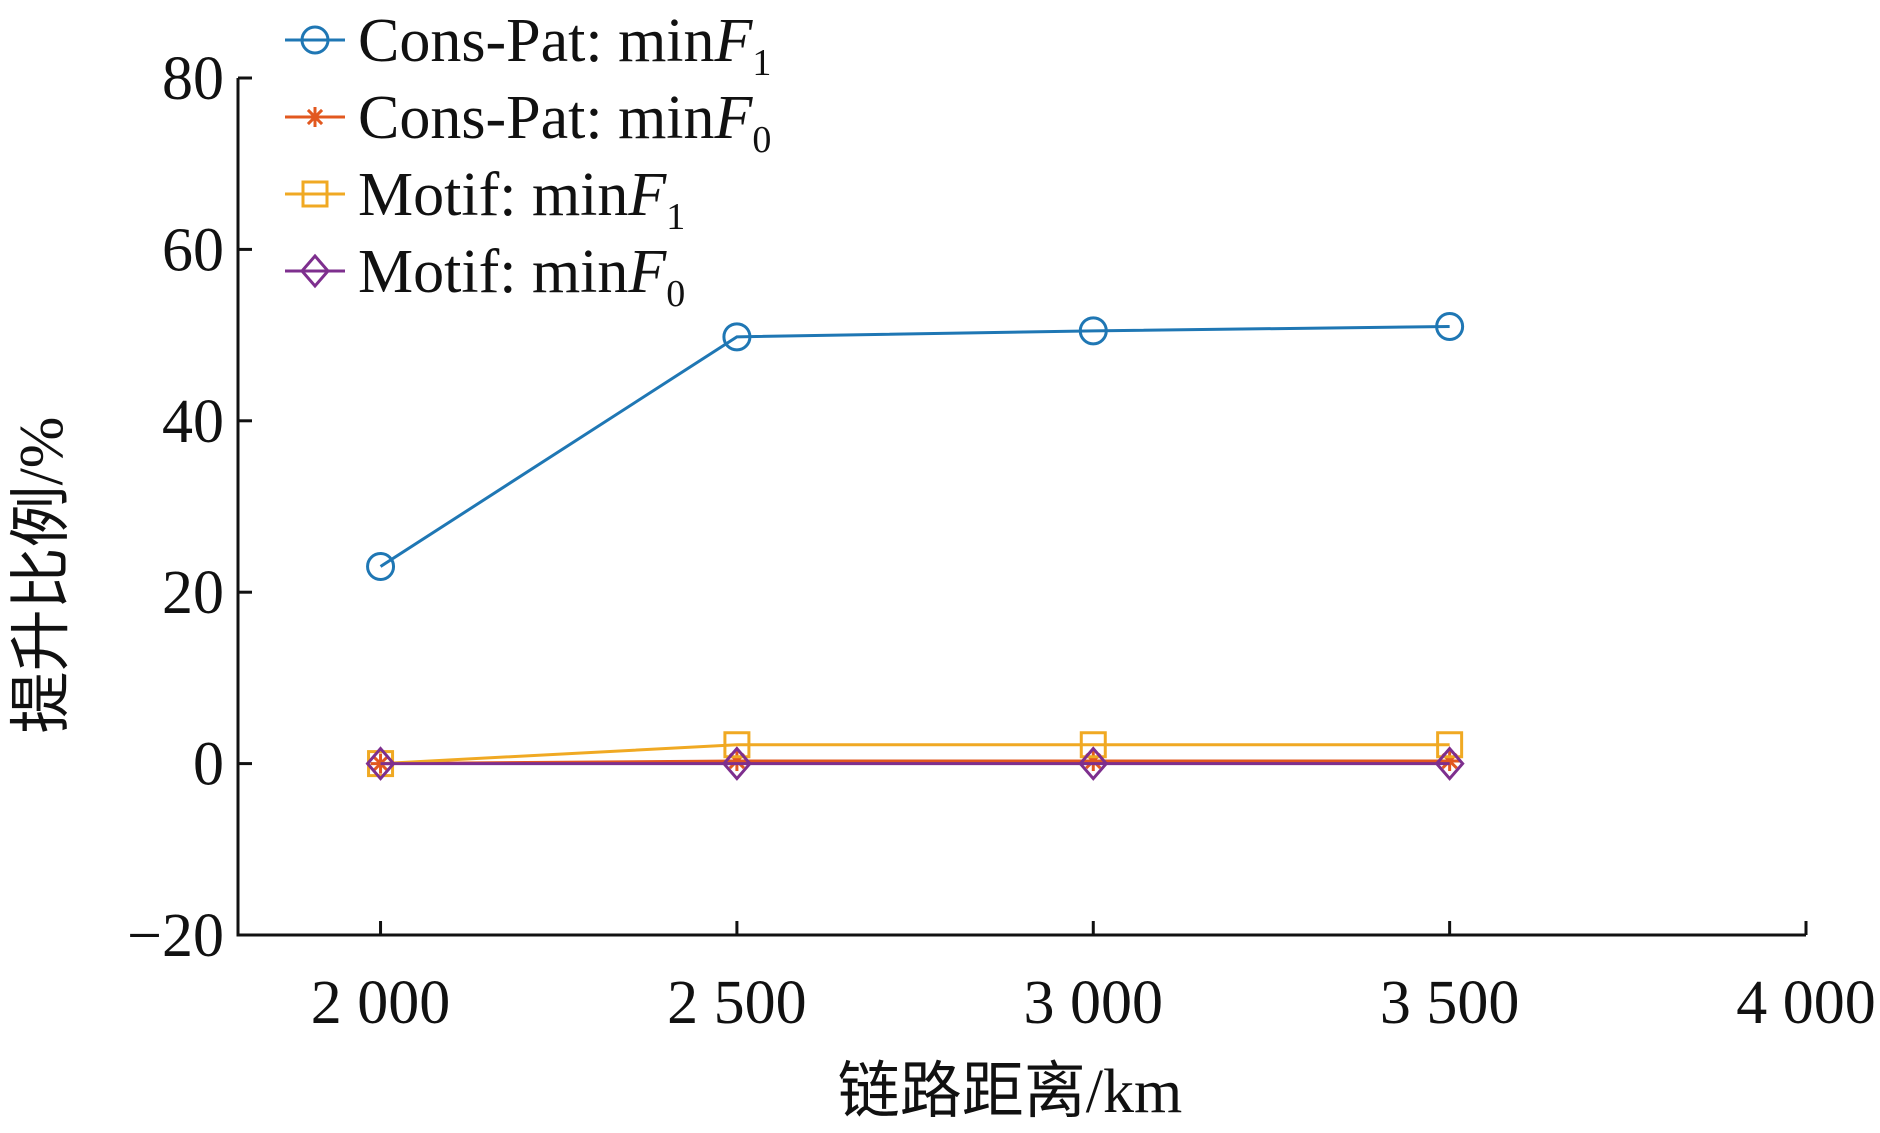  Describe the element at coordinates (737, 1003) in the screenshot. I see `x-tick-label: 2 500` at that location.